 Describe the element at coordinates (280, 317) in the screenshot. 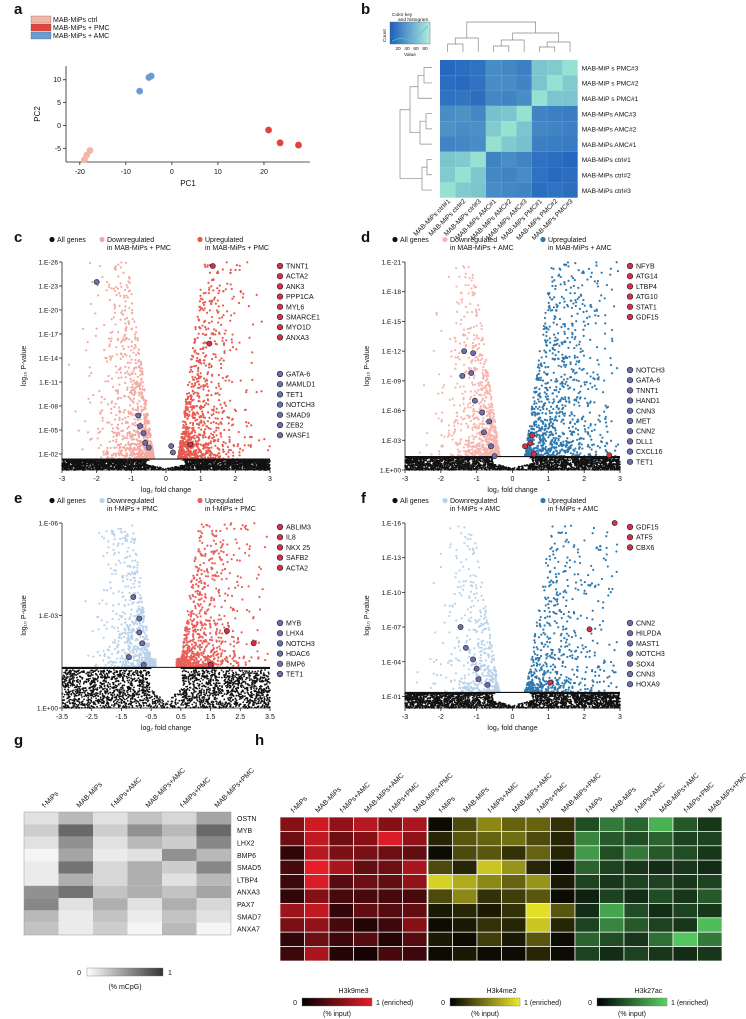

I see `gene-list-dot-red` at that location.